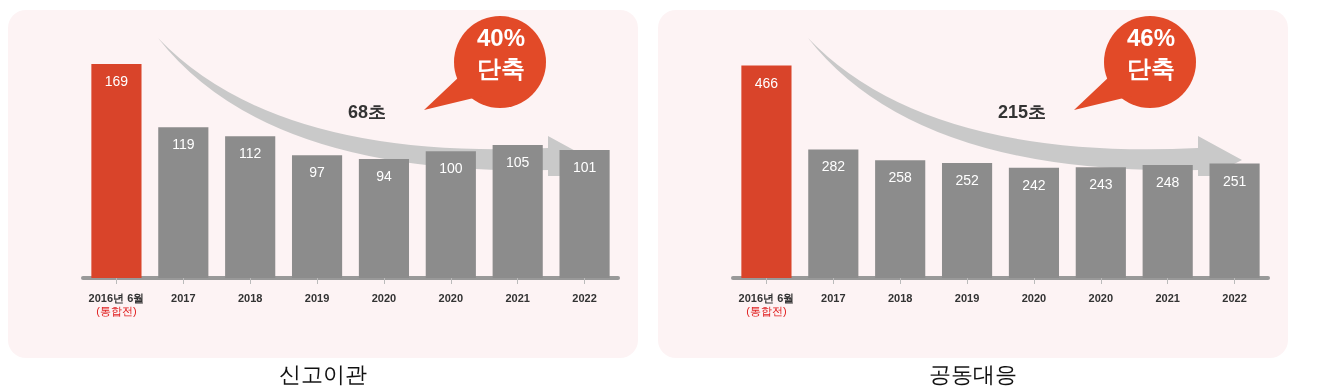 The height and width of the screenshot is (392, 1341). I want to click on data-label: 119, so click(183, 144).